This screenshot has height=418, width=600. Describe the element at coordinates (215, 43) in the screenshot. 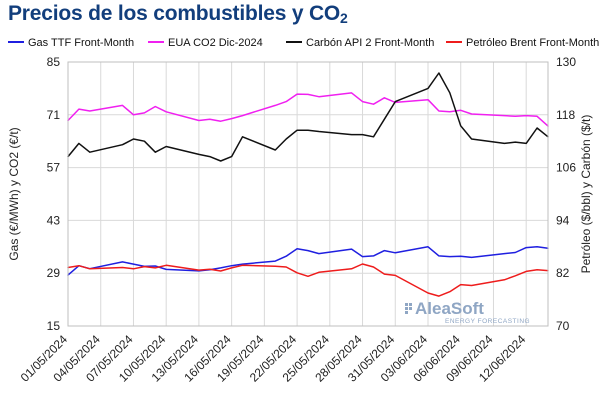

I see `legend-label-eua-co2-dic-2024: EUA CO2 Dic-2024` at that location.